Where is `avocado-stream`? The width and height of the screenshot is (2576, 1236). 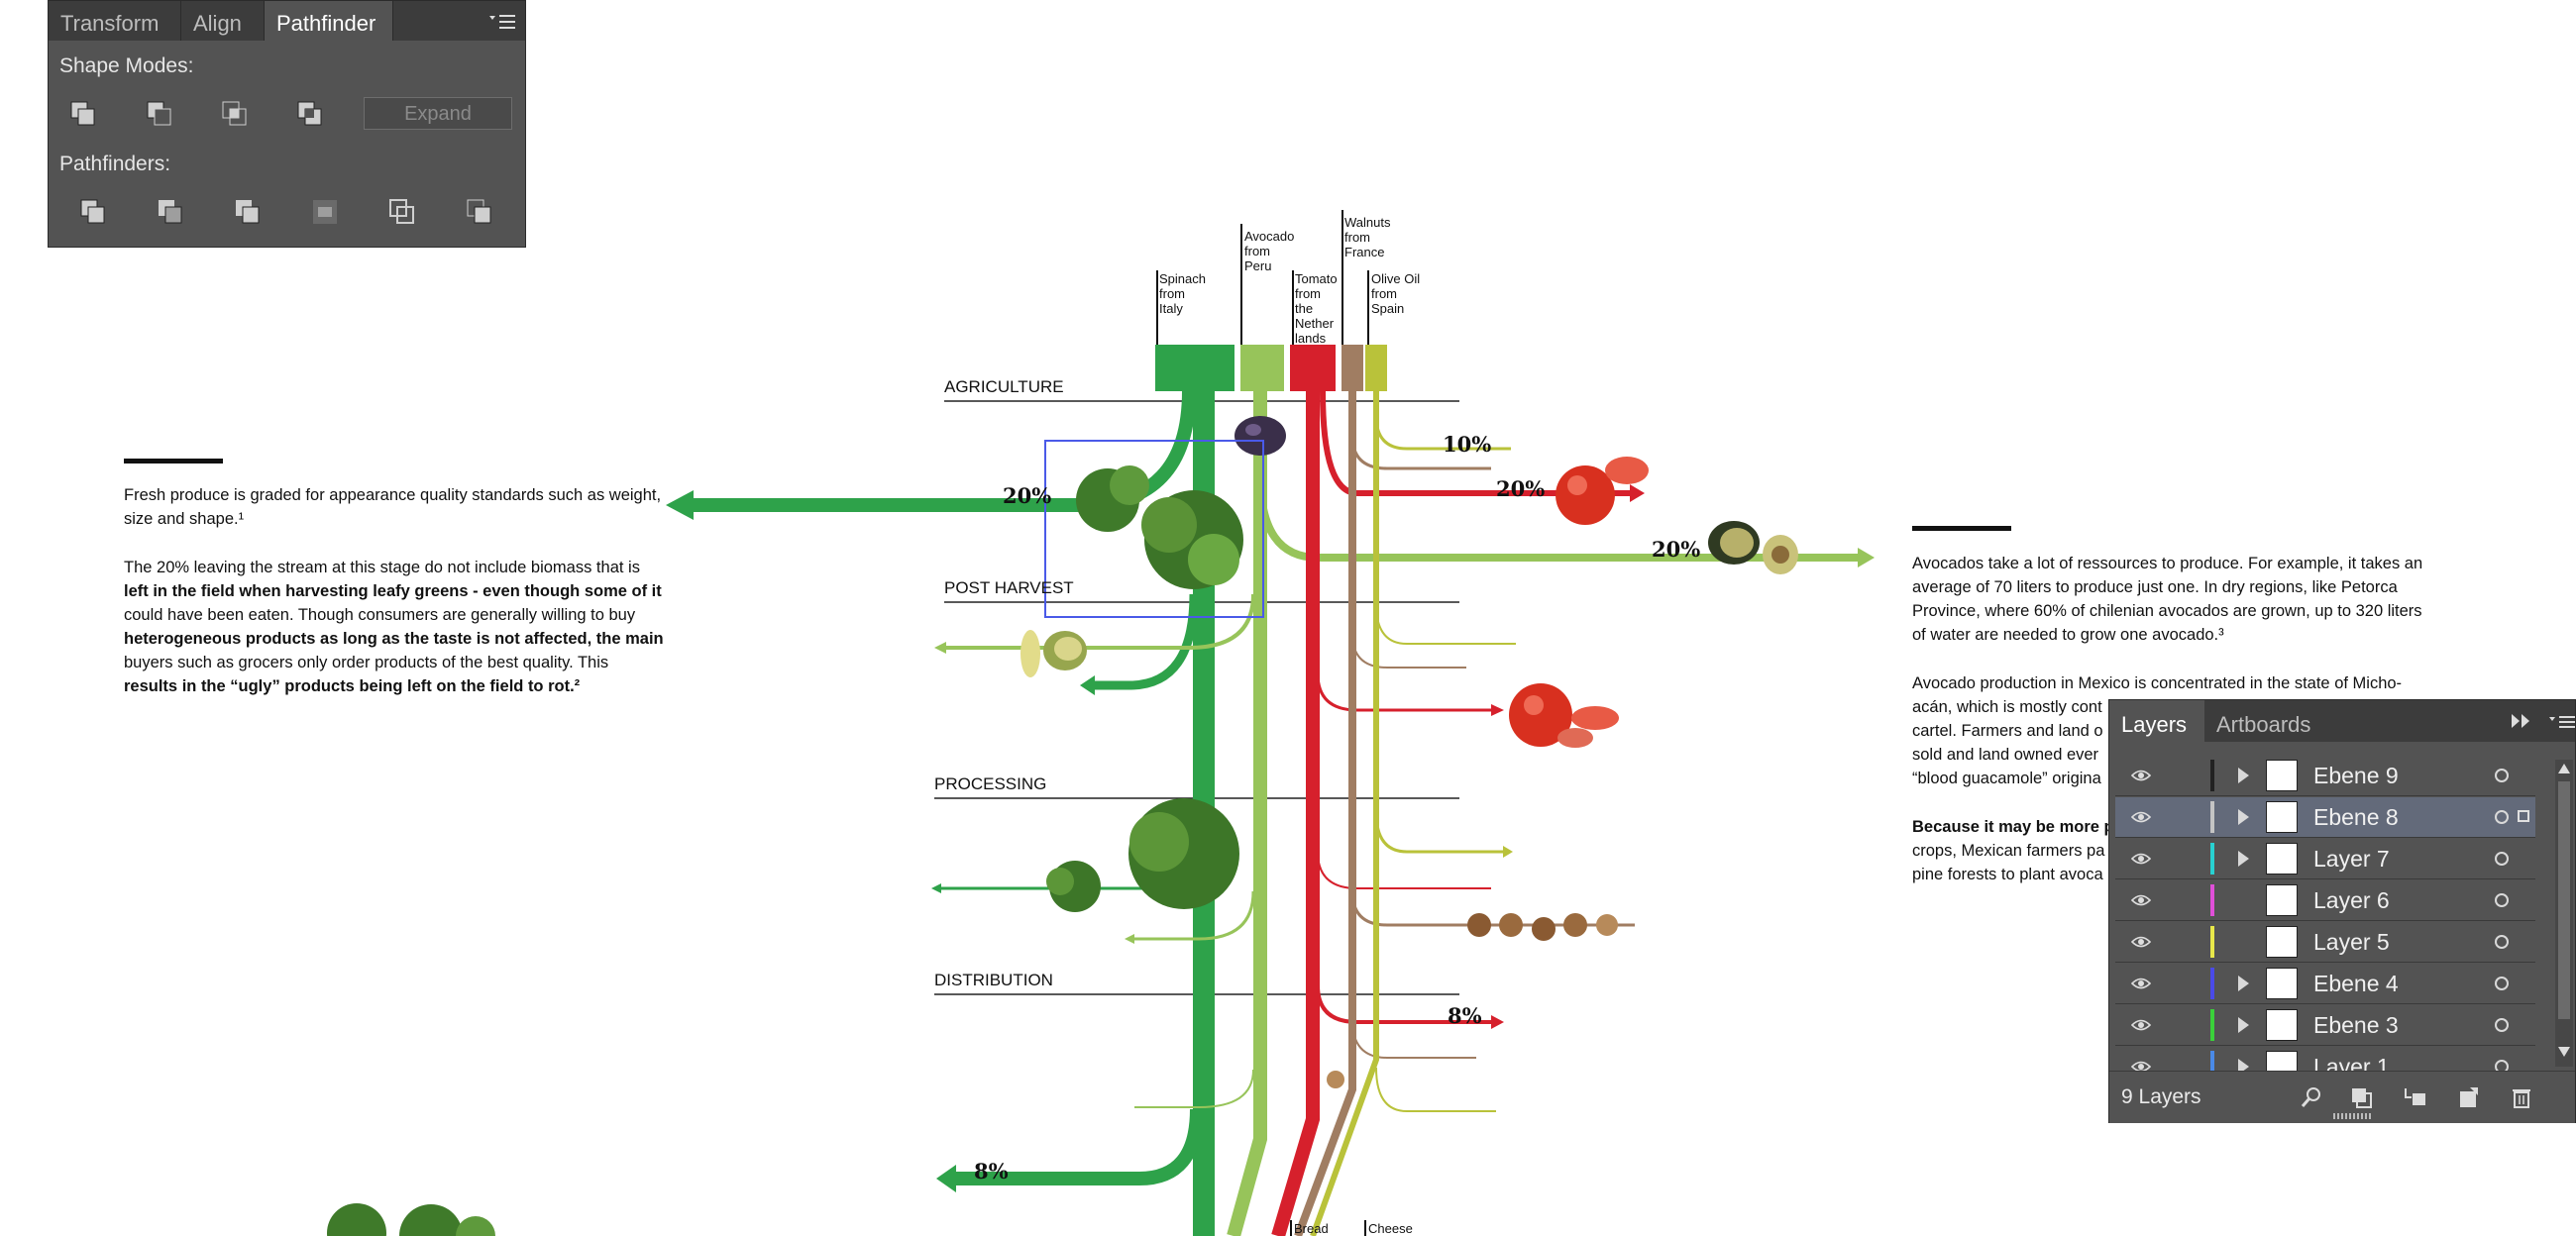
avocado-stream is located at coordinates (1247, 813).